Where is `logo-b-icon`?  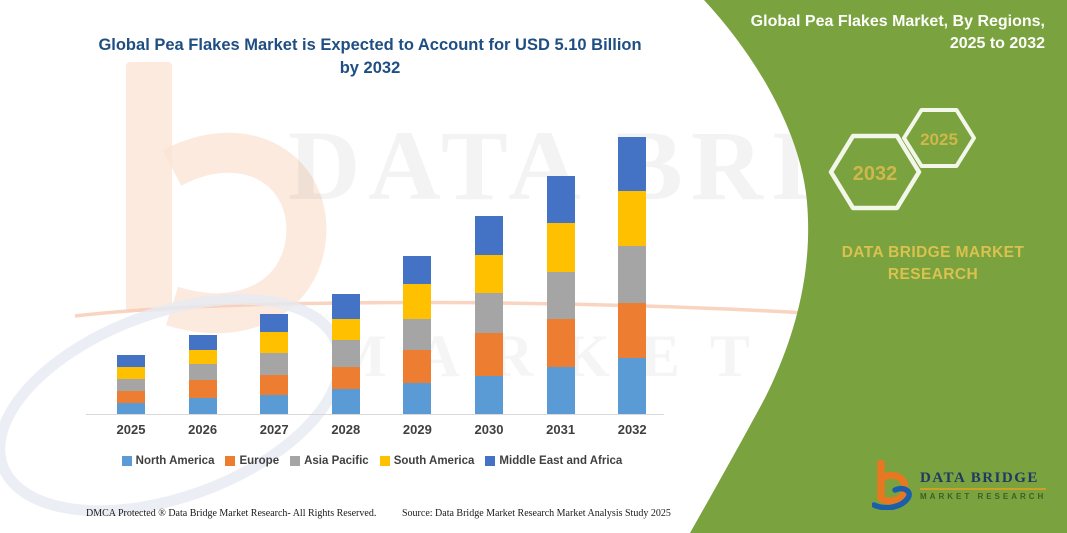 logo-b-icon is located at coordinates (892, 485).